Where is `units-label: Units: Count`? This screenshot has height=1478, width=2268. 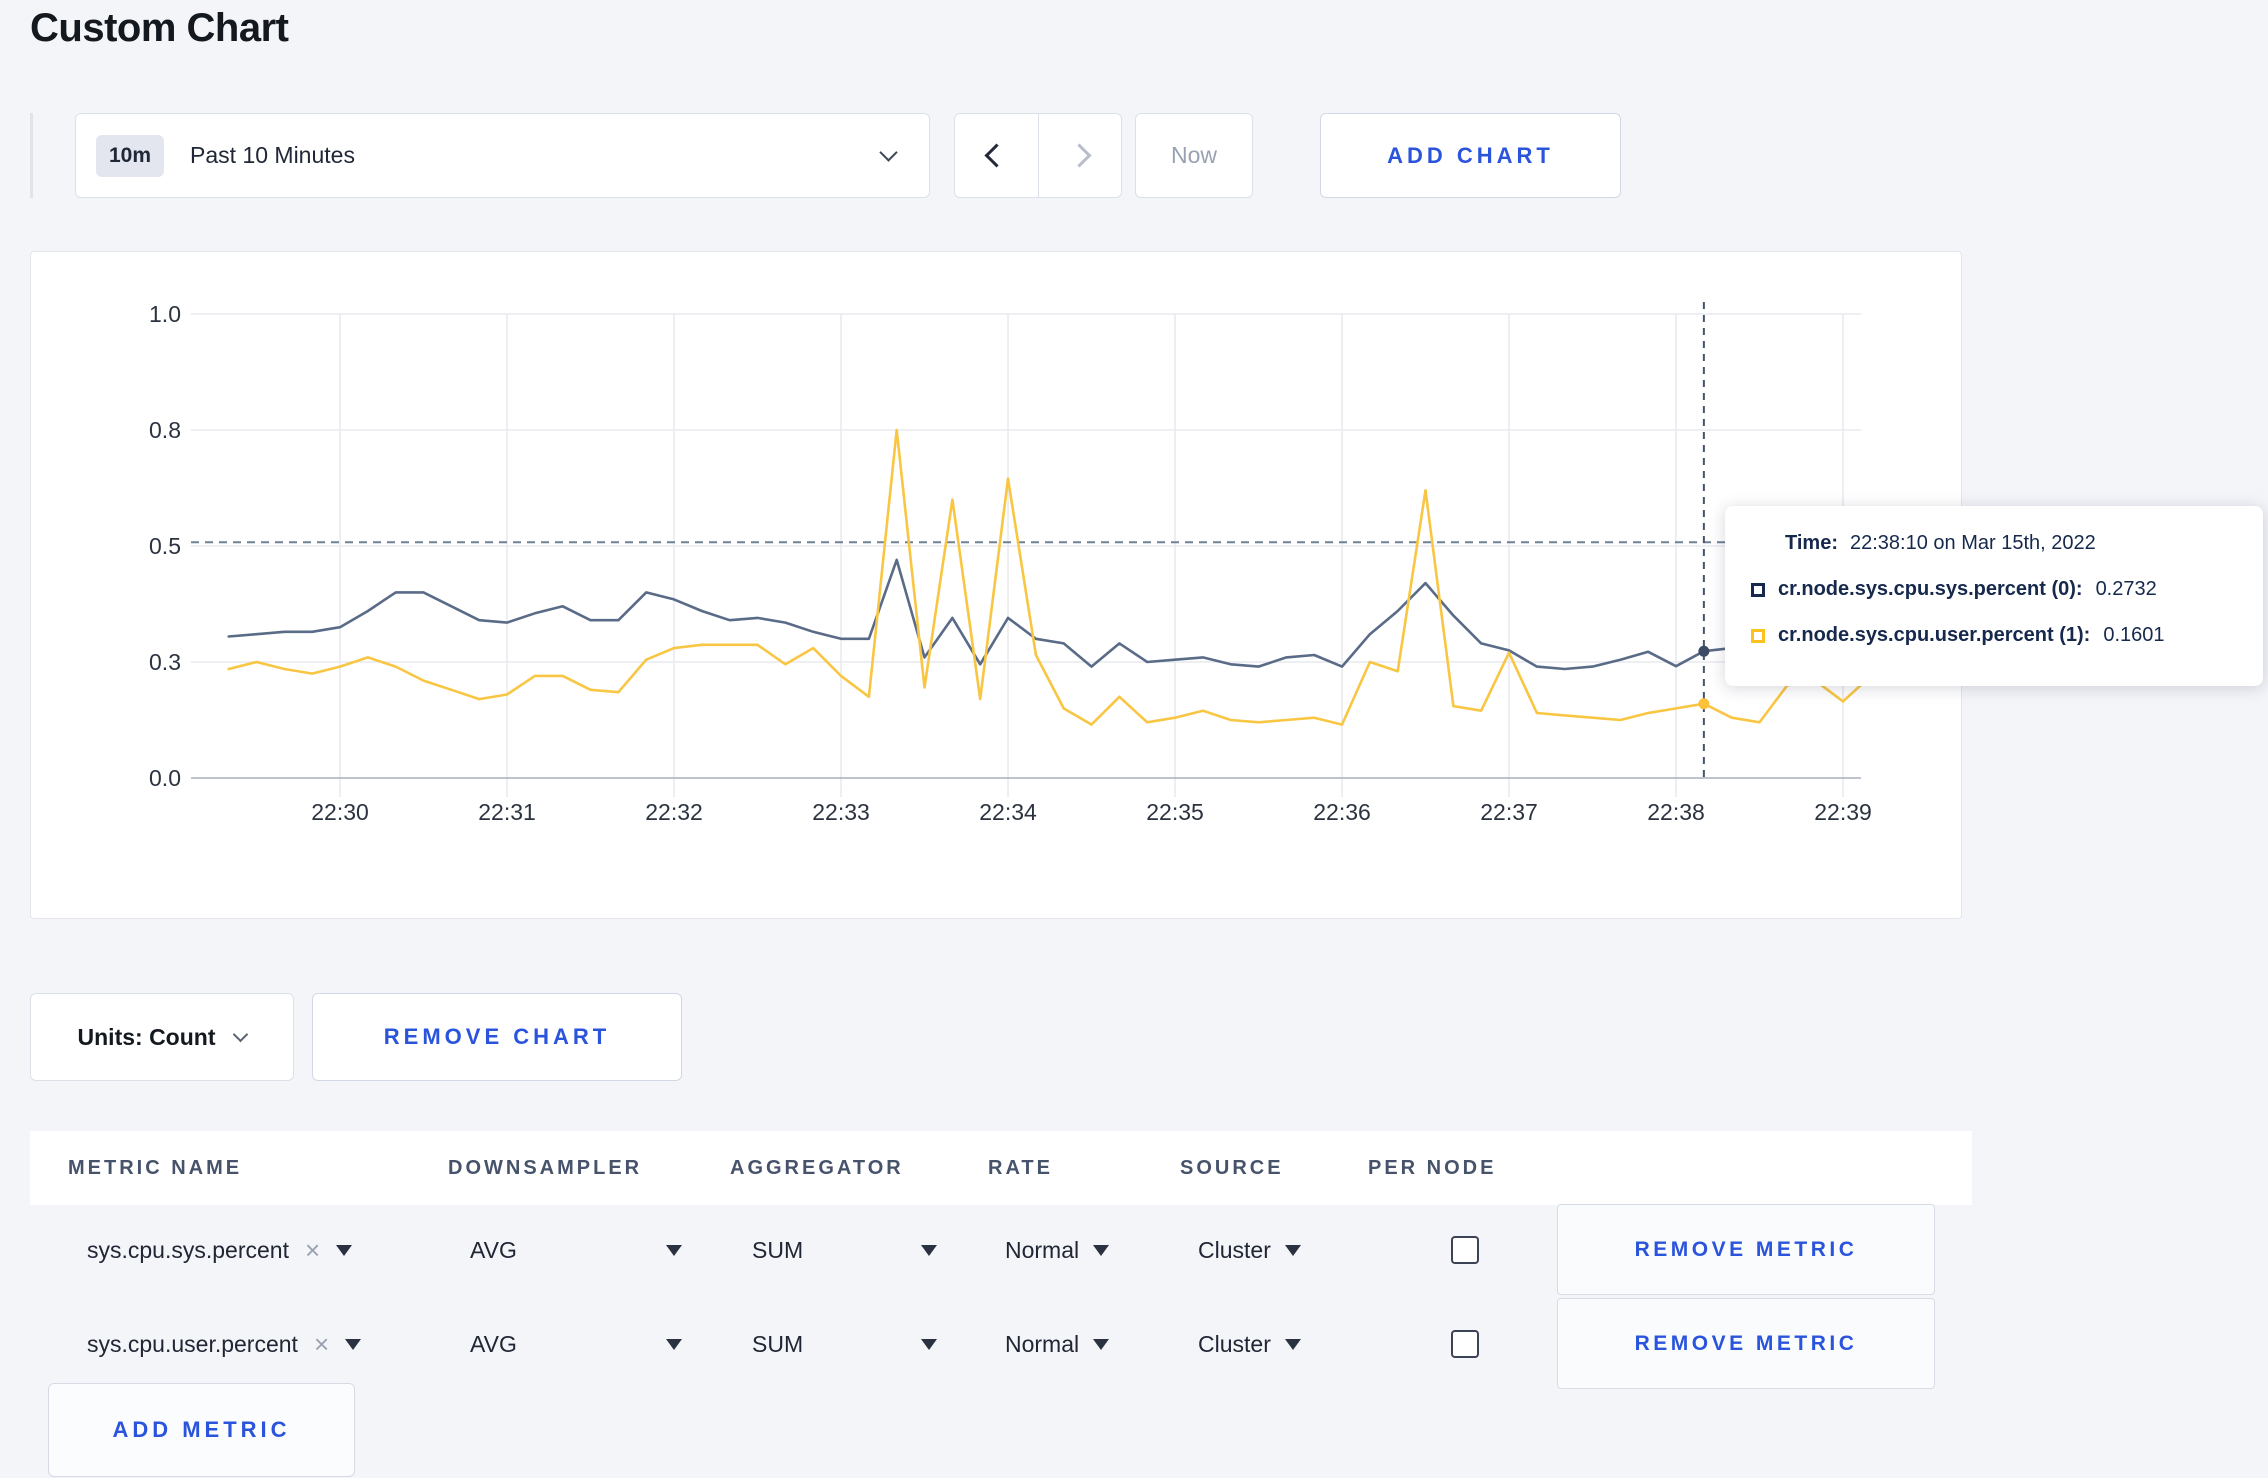
units-label: Units: Count is located at coordinates (146, 1036).